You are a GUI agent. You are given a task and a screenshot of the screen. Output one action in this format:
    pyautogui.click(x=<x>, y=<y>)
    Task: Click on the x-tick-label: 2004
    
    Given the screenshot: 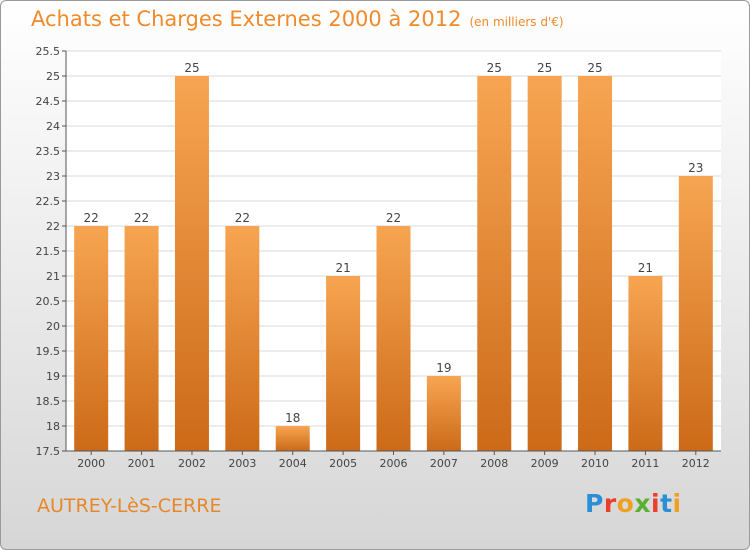 What is the action you would take?
    pyautogui.click(x=293, y=463)
    